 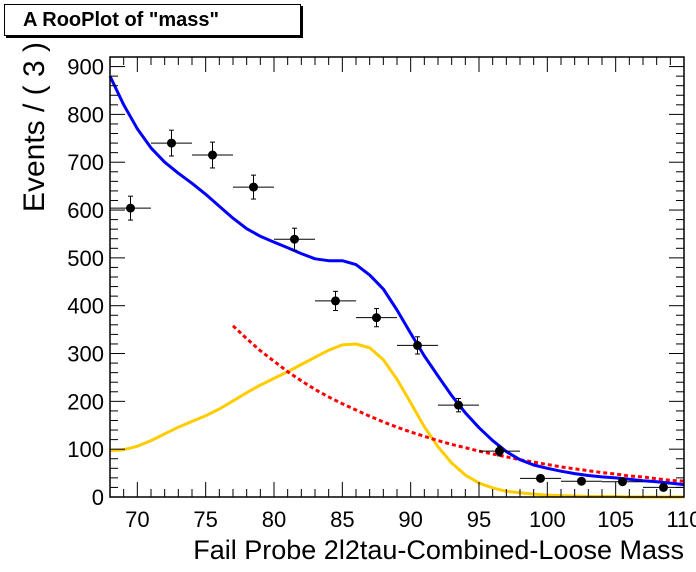 I want to click on y-tick-label: 300, so click(x=85, y=354).